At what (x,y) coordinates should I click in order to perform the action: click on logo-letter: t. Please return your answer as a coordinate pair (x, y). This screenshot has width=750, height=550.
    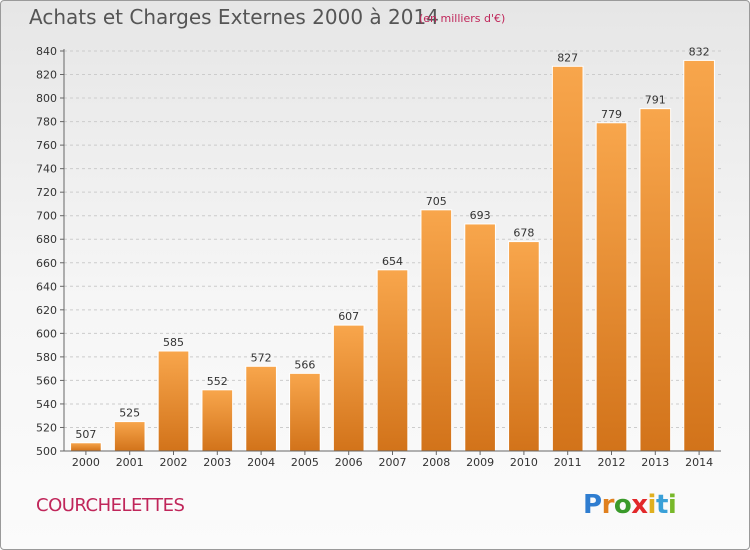
    Looking at the image, I should click on (661, 505).